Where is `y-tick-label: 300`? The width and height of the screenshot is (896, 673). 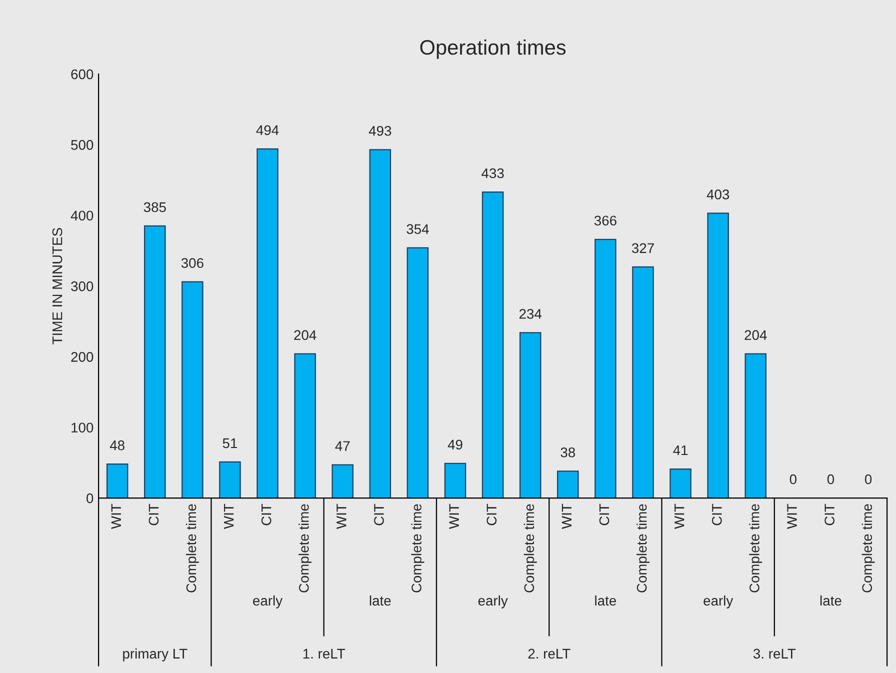
y-tick-label: 300 is located at coordinates (82, 286).